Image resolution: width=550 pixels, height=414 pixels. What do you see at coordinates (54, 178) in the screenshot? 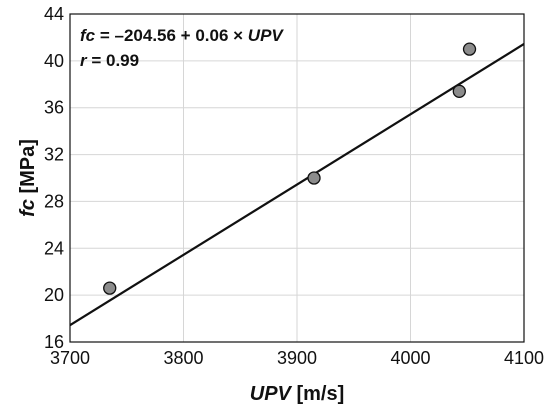
I see `y-tick-labels: 16 20 24 28 32 36 40 44` at bounding box center [54, 178].